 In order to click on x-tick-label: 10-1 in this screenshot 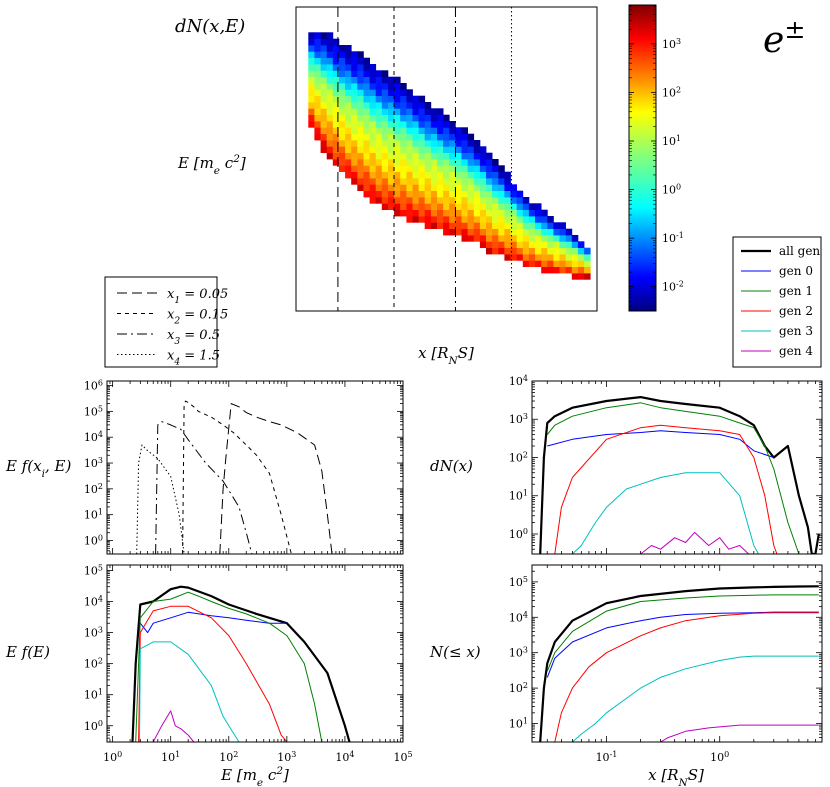, I will do `click(607, 757)`.